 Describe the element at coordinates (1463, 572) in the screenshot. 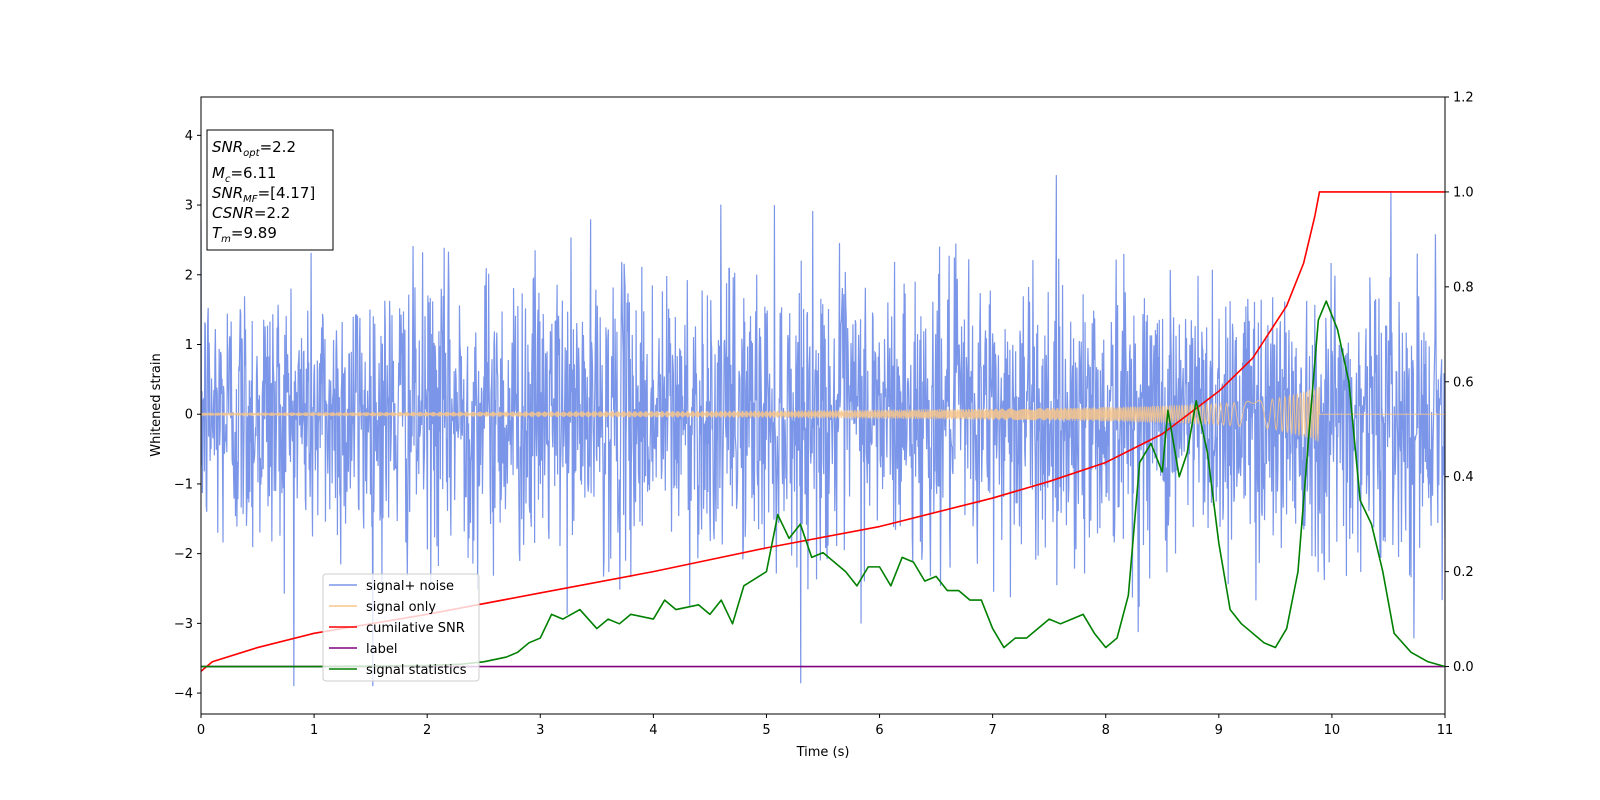

I see `y-right-tick-label: 0.2` at that location.